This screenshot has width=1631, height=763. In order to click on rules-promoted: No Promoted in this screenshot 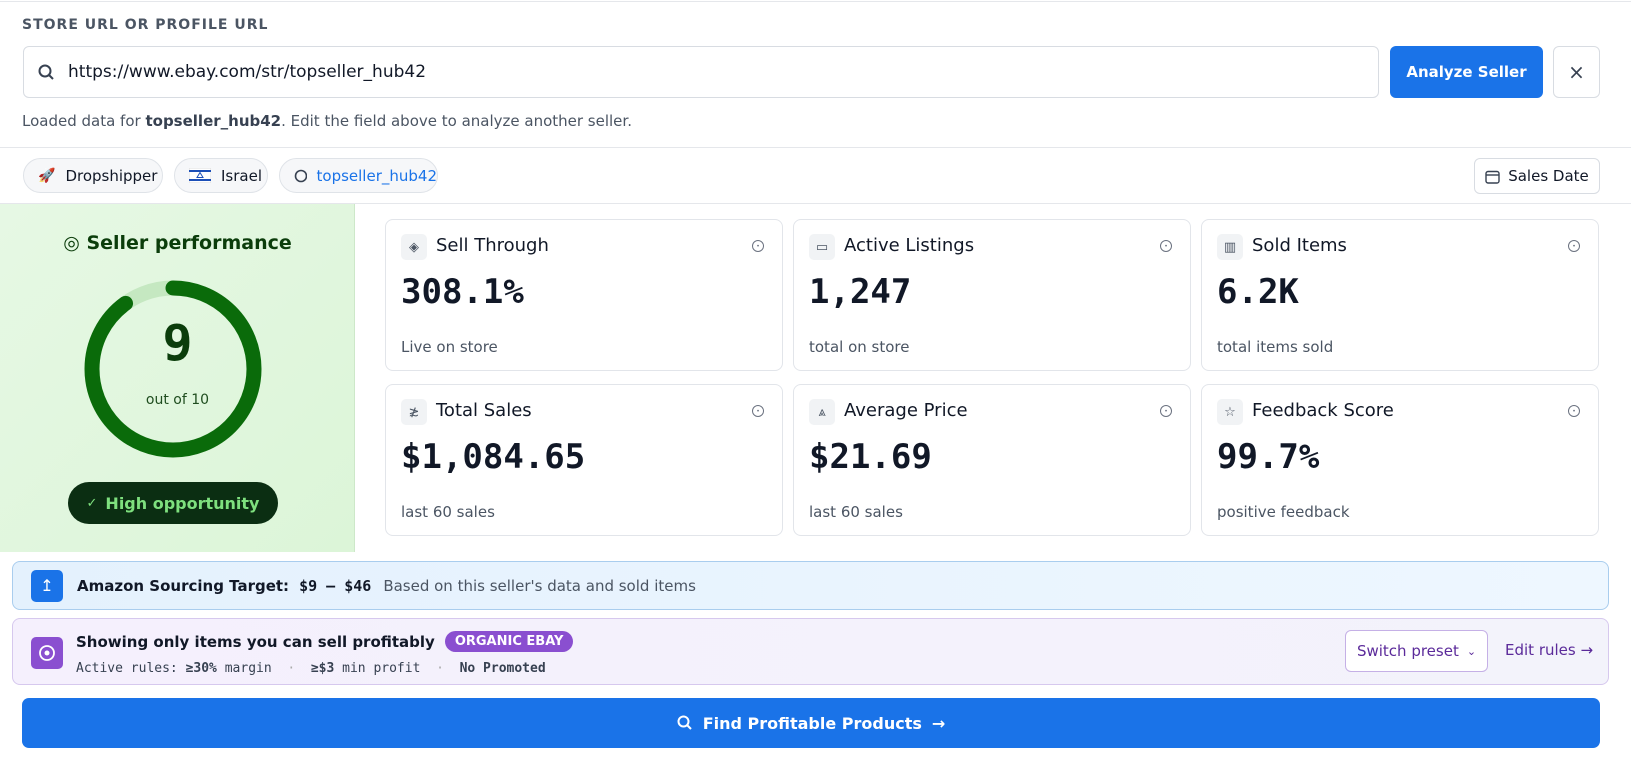, I will do `click(502, 668)`.